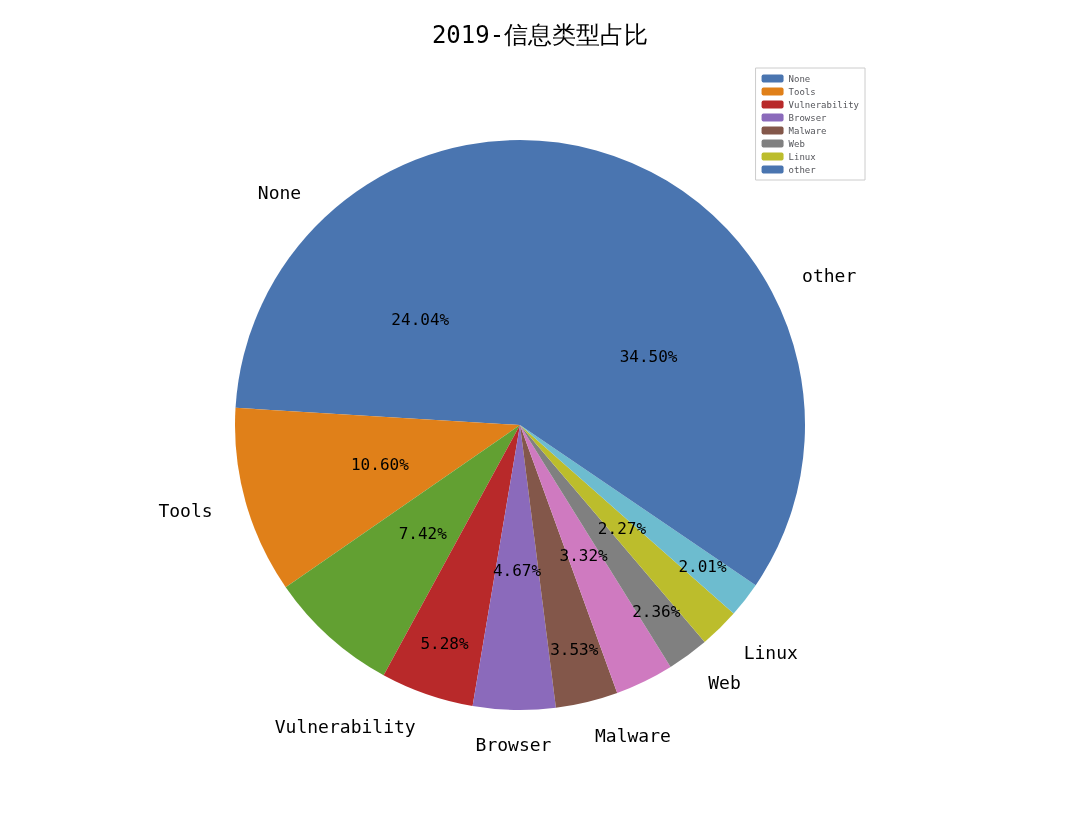  What do you see at coordinates (540, 35) in the screenshot?
I see `chart-title: 2019-信息类型占比` at bounding box center [540, 35].